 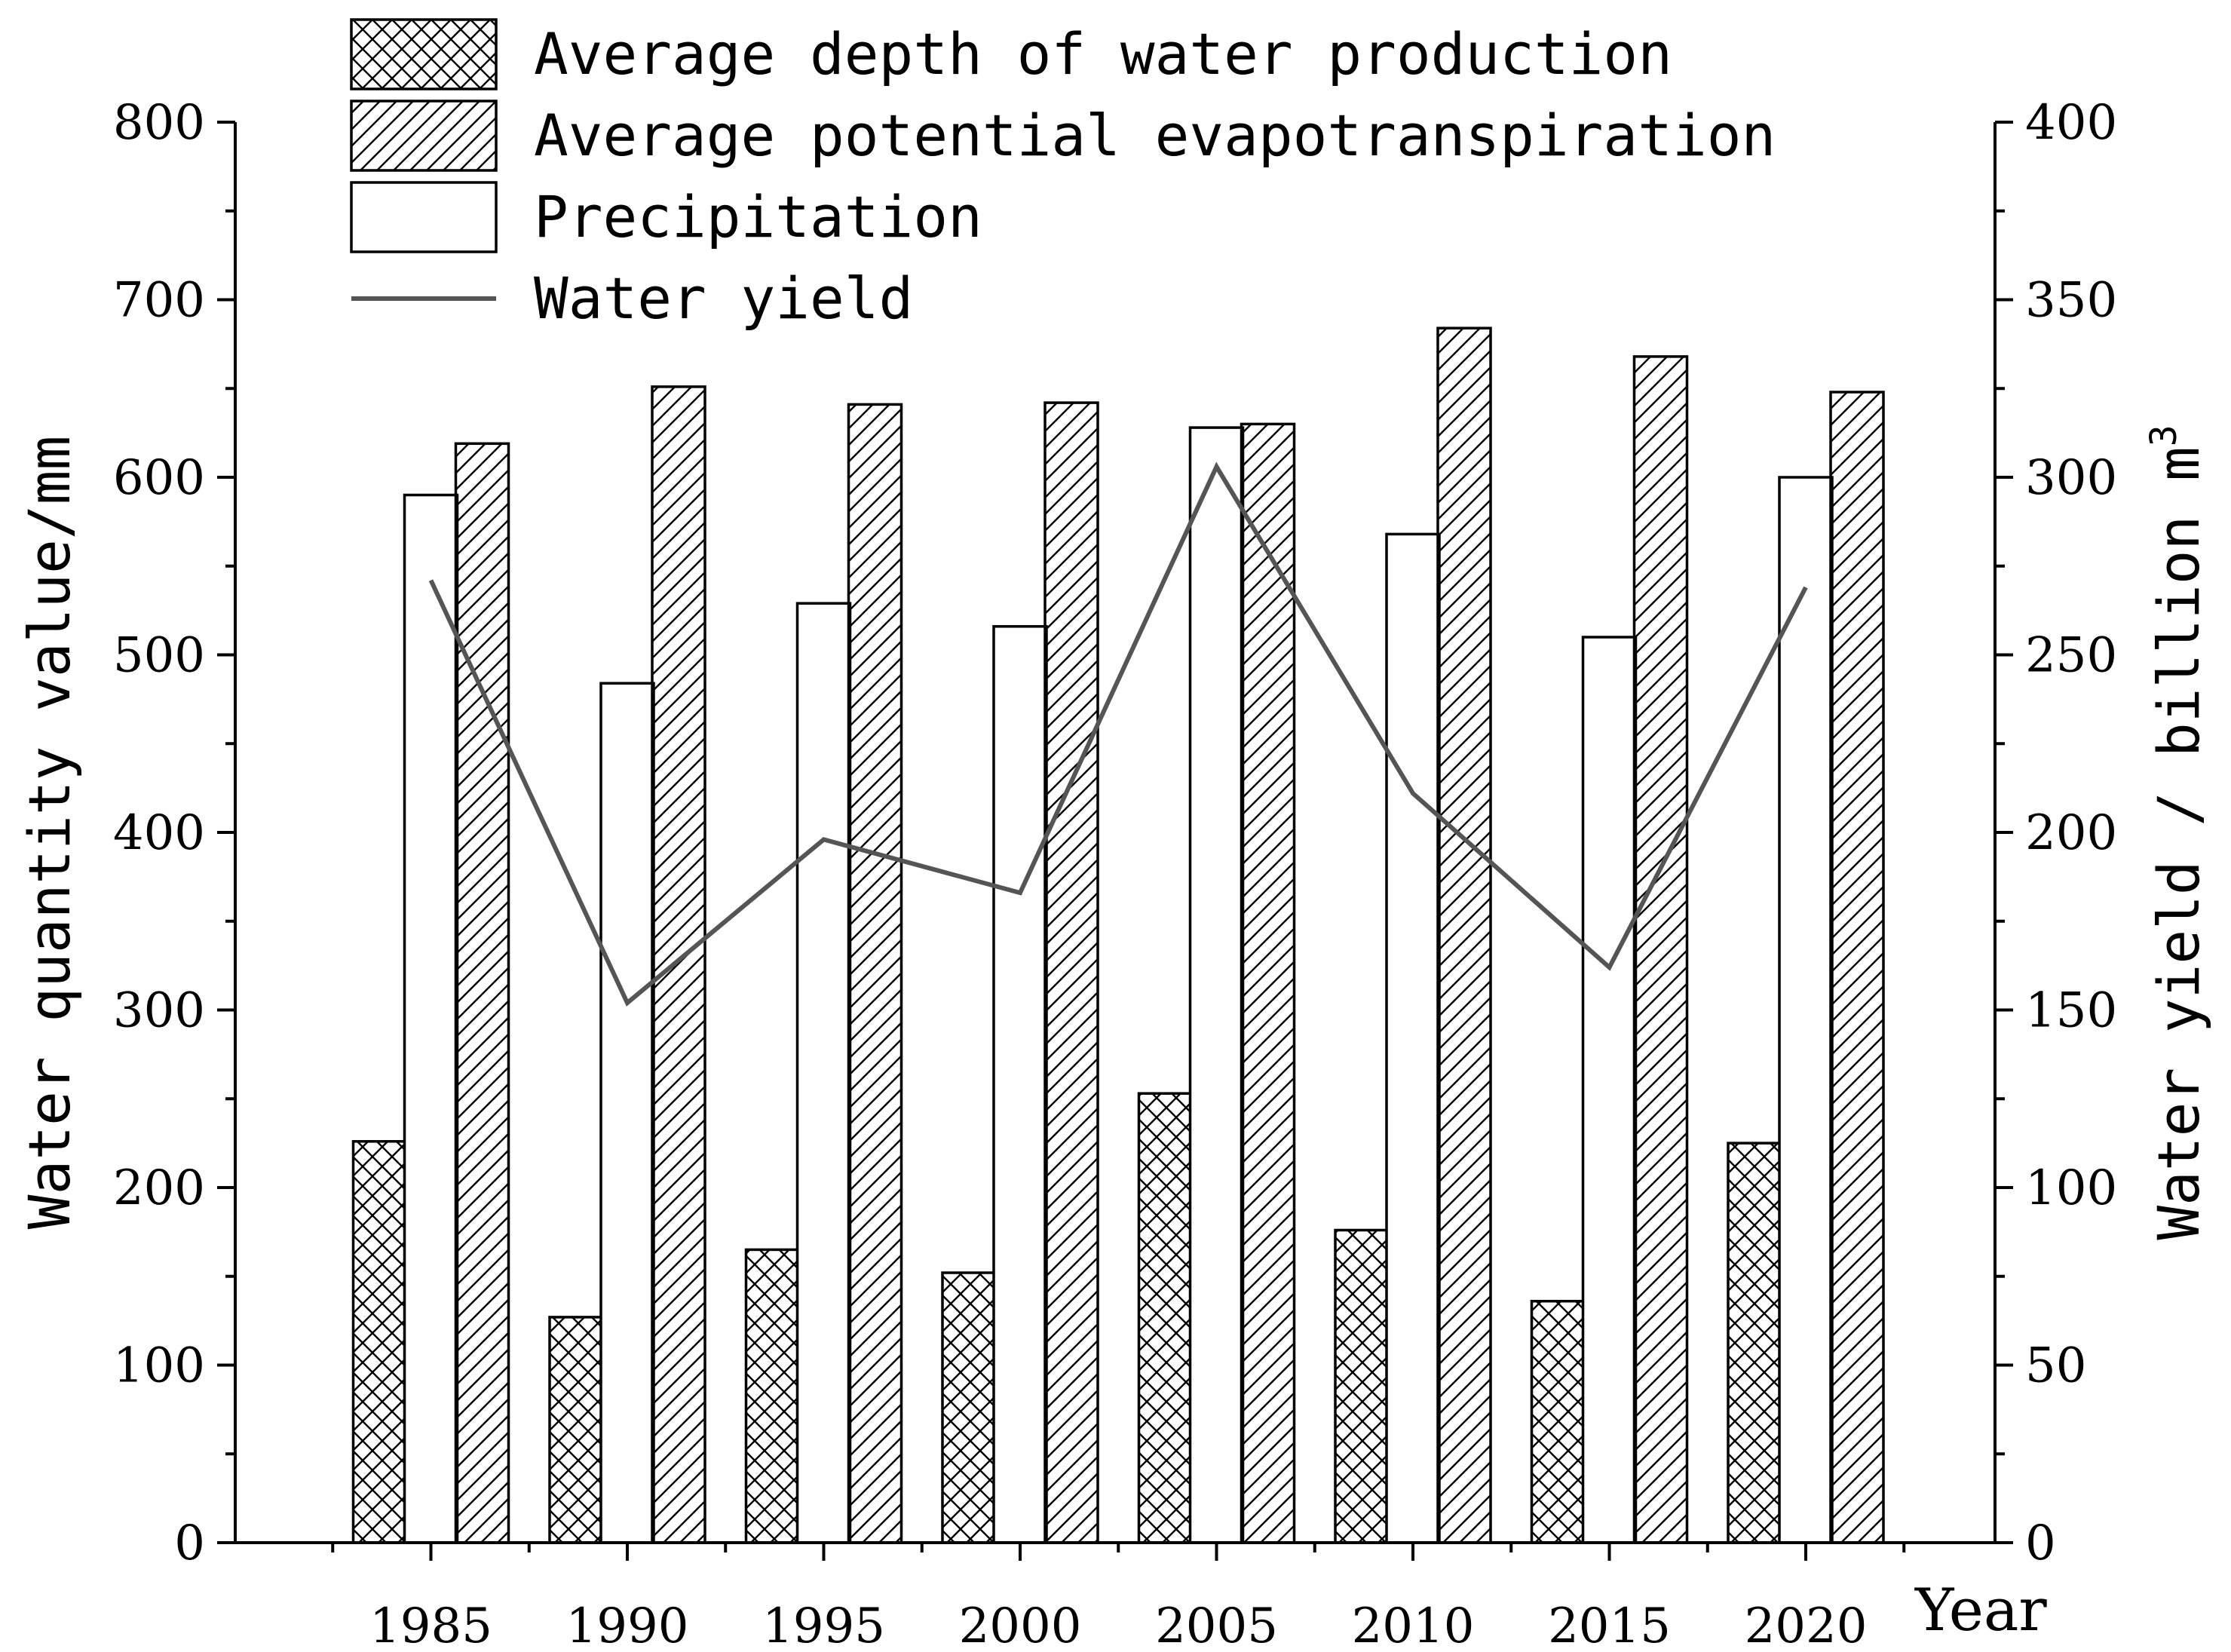 What do you see at coordinates (159, 1188) in the screenshot?
I see `y-left-tick-label-200: 200` at bounding box center [159, 1188].